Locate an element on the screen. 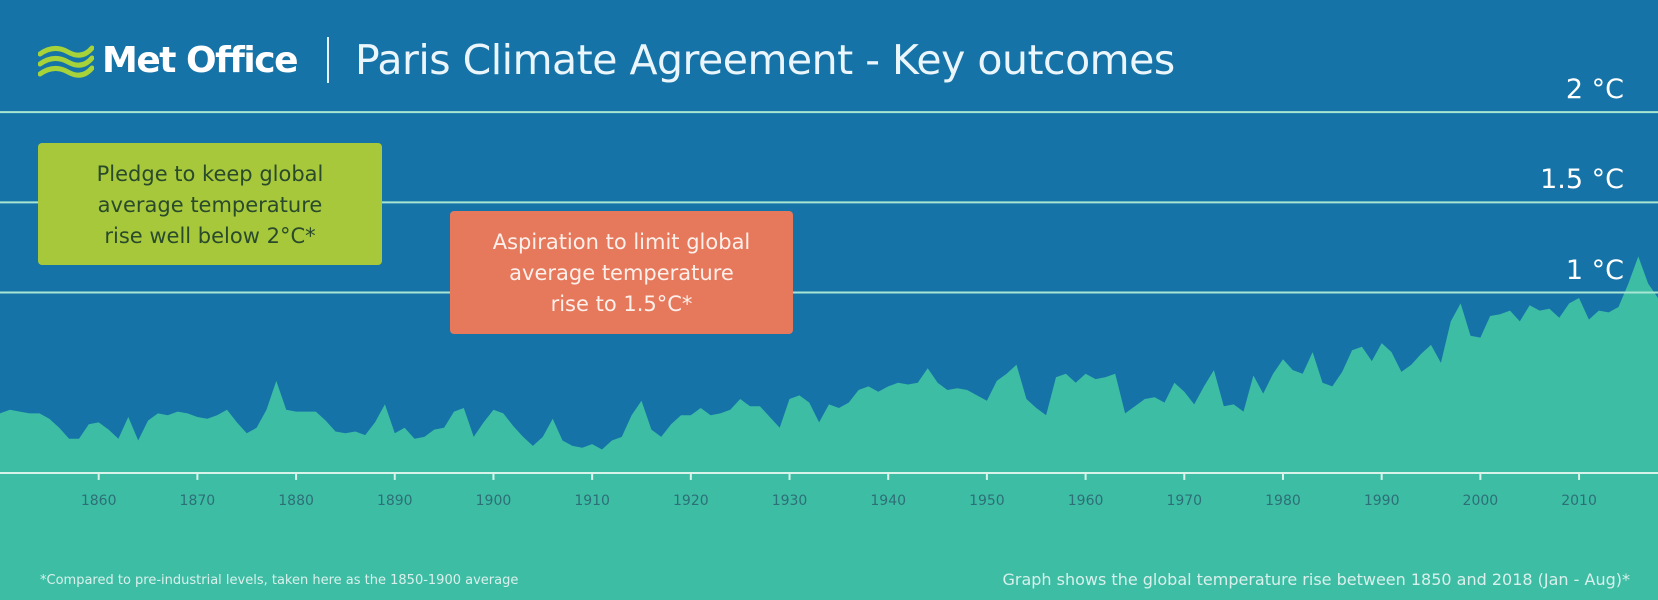  x-tick-label: 1970 is located at coordinates (1184, 501).